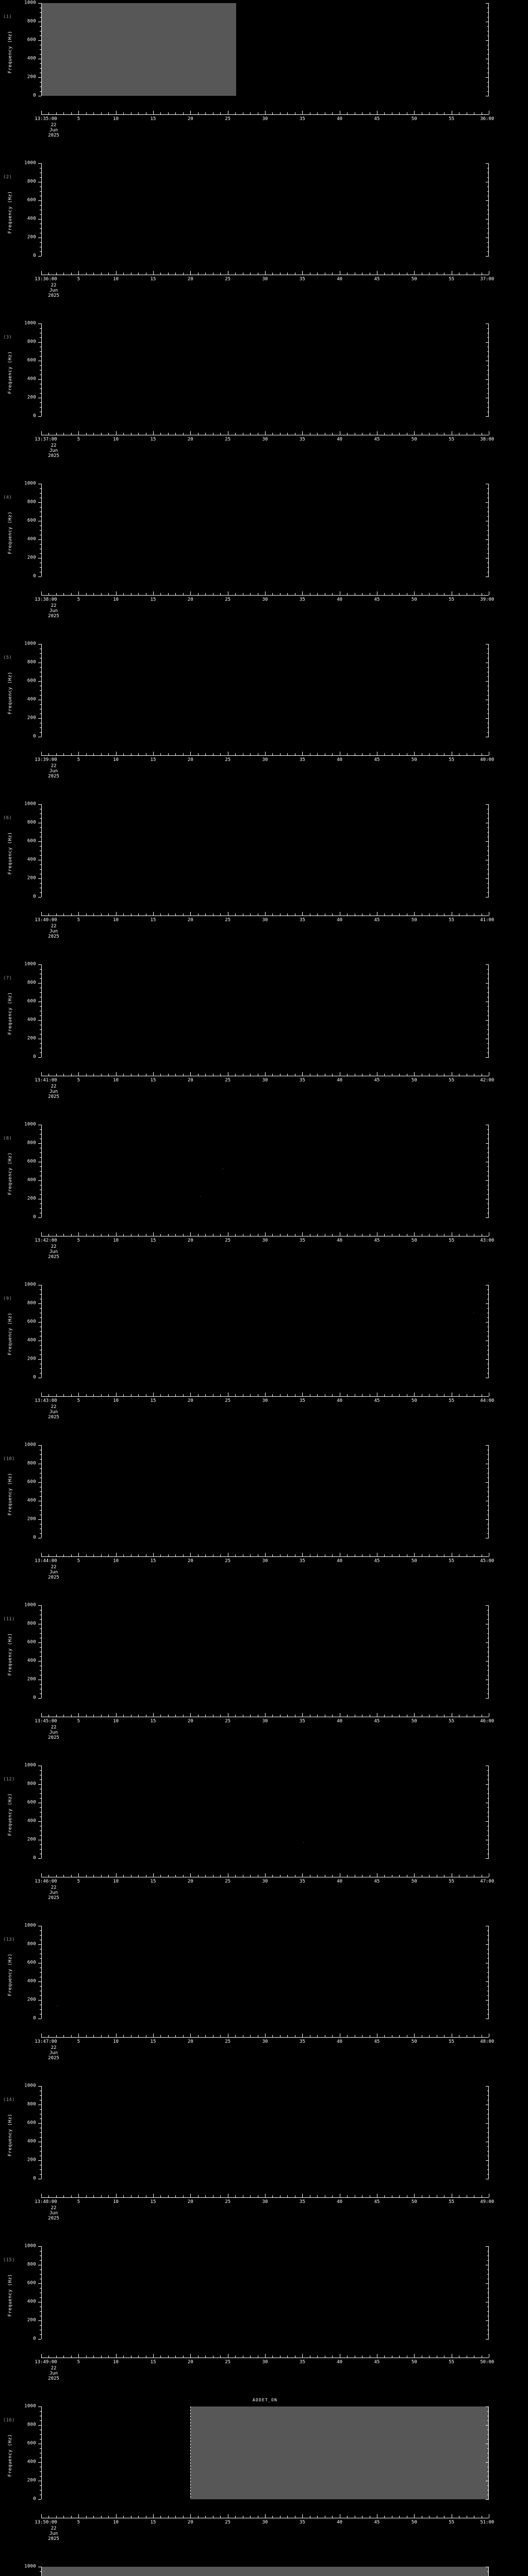 This screenshot has height=2576, width=528. Describe the element at coordinates (265, 1010) in the screenshot. I see `plot-area` at that location.